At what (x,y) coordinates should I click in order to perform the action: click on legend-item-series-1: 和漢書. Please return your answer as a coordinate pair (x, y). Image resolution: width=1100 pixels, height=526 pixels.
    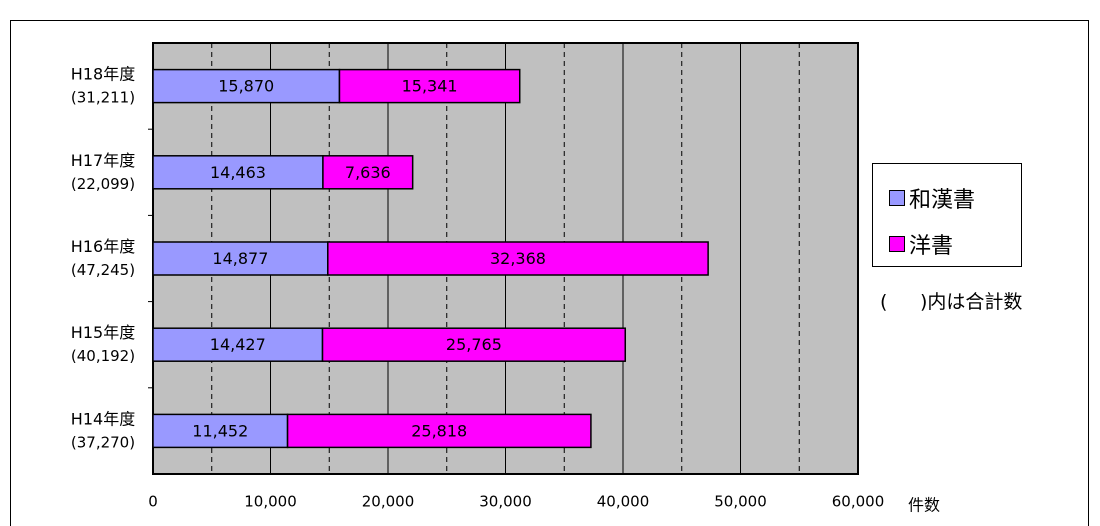
    Looking at the image, I should click on (932, 198).